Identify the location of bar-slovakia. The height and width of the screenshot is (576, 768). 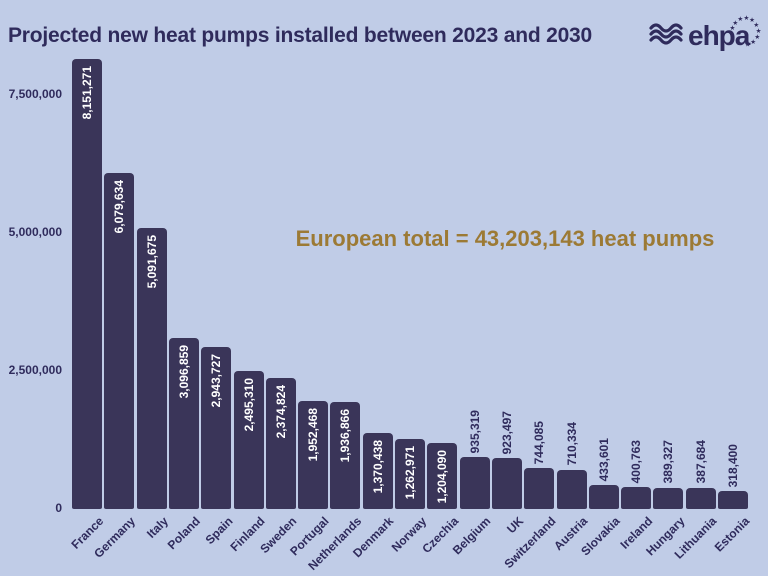
(603, 497).